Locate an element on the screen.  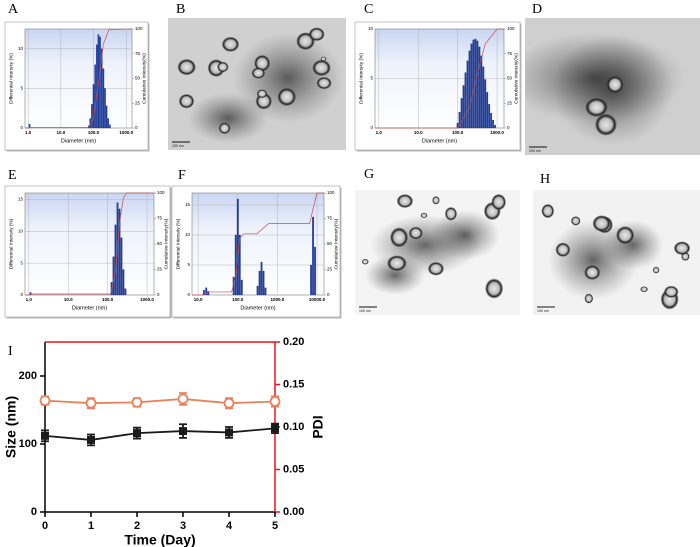
y2-tick-label: 0.05 is located at coordinates (293, 469).